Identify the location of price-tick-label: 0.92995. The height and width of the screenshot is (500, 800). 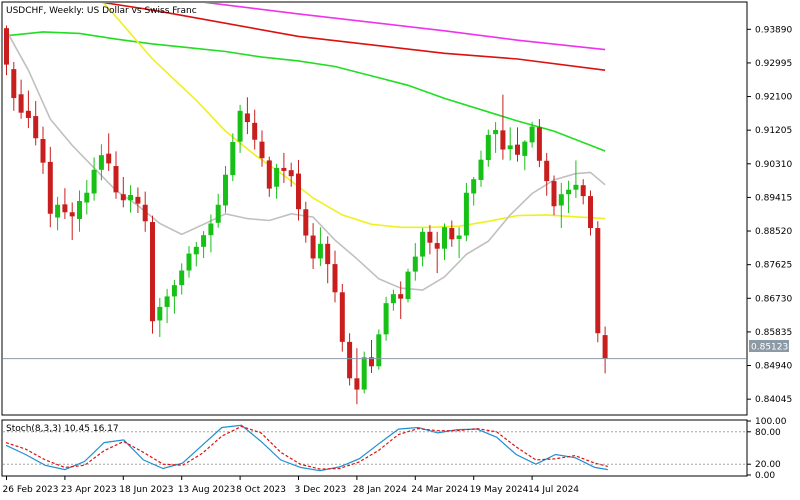
(773, 64).